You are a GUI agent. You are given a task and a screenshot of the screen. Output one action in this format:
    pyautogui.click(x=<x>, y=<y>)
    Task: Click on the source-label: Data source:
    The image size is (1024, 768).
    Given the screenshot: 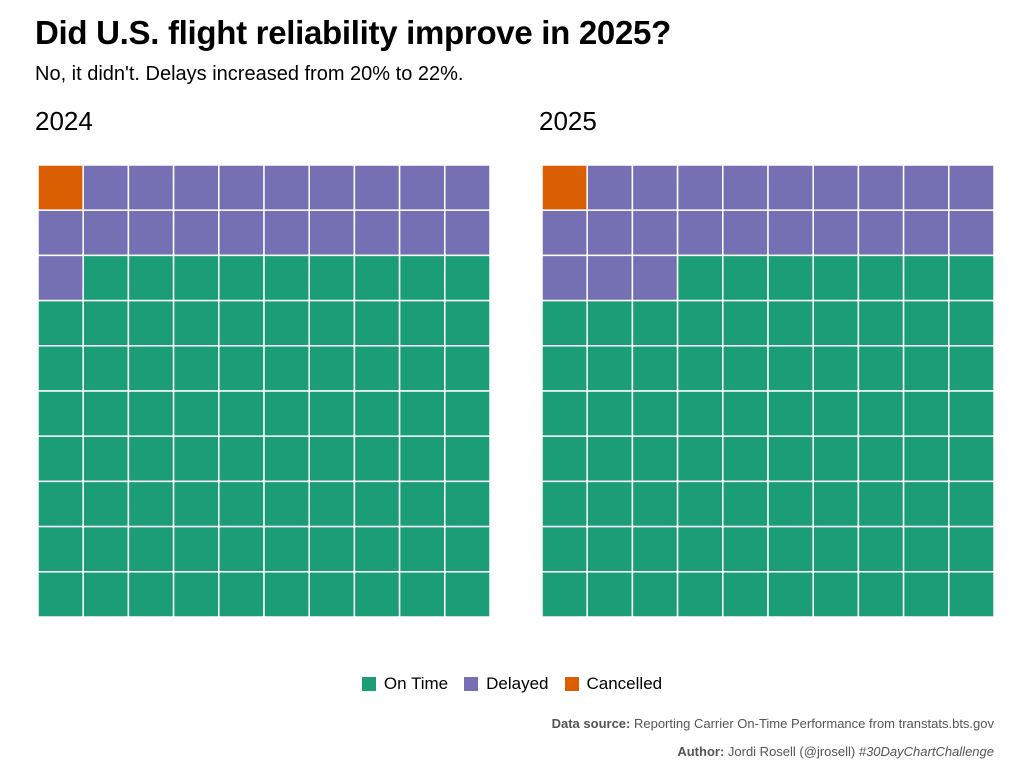 What is the action you would take?
    pyautogui.click(x=591, y=723)
    